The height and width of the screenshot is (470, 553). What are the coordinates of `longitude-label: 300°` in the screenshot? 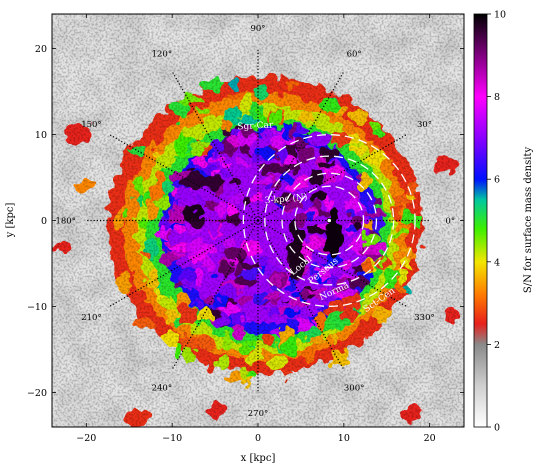 It's located at (354, 388).